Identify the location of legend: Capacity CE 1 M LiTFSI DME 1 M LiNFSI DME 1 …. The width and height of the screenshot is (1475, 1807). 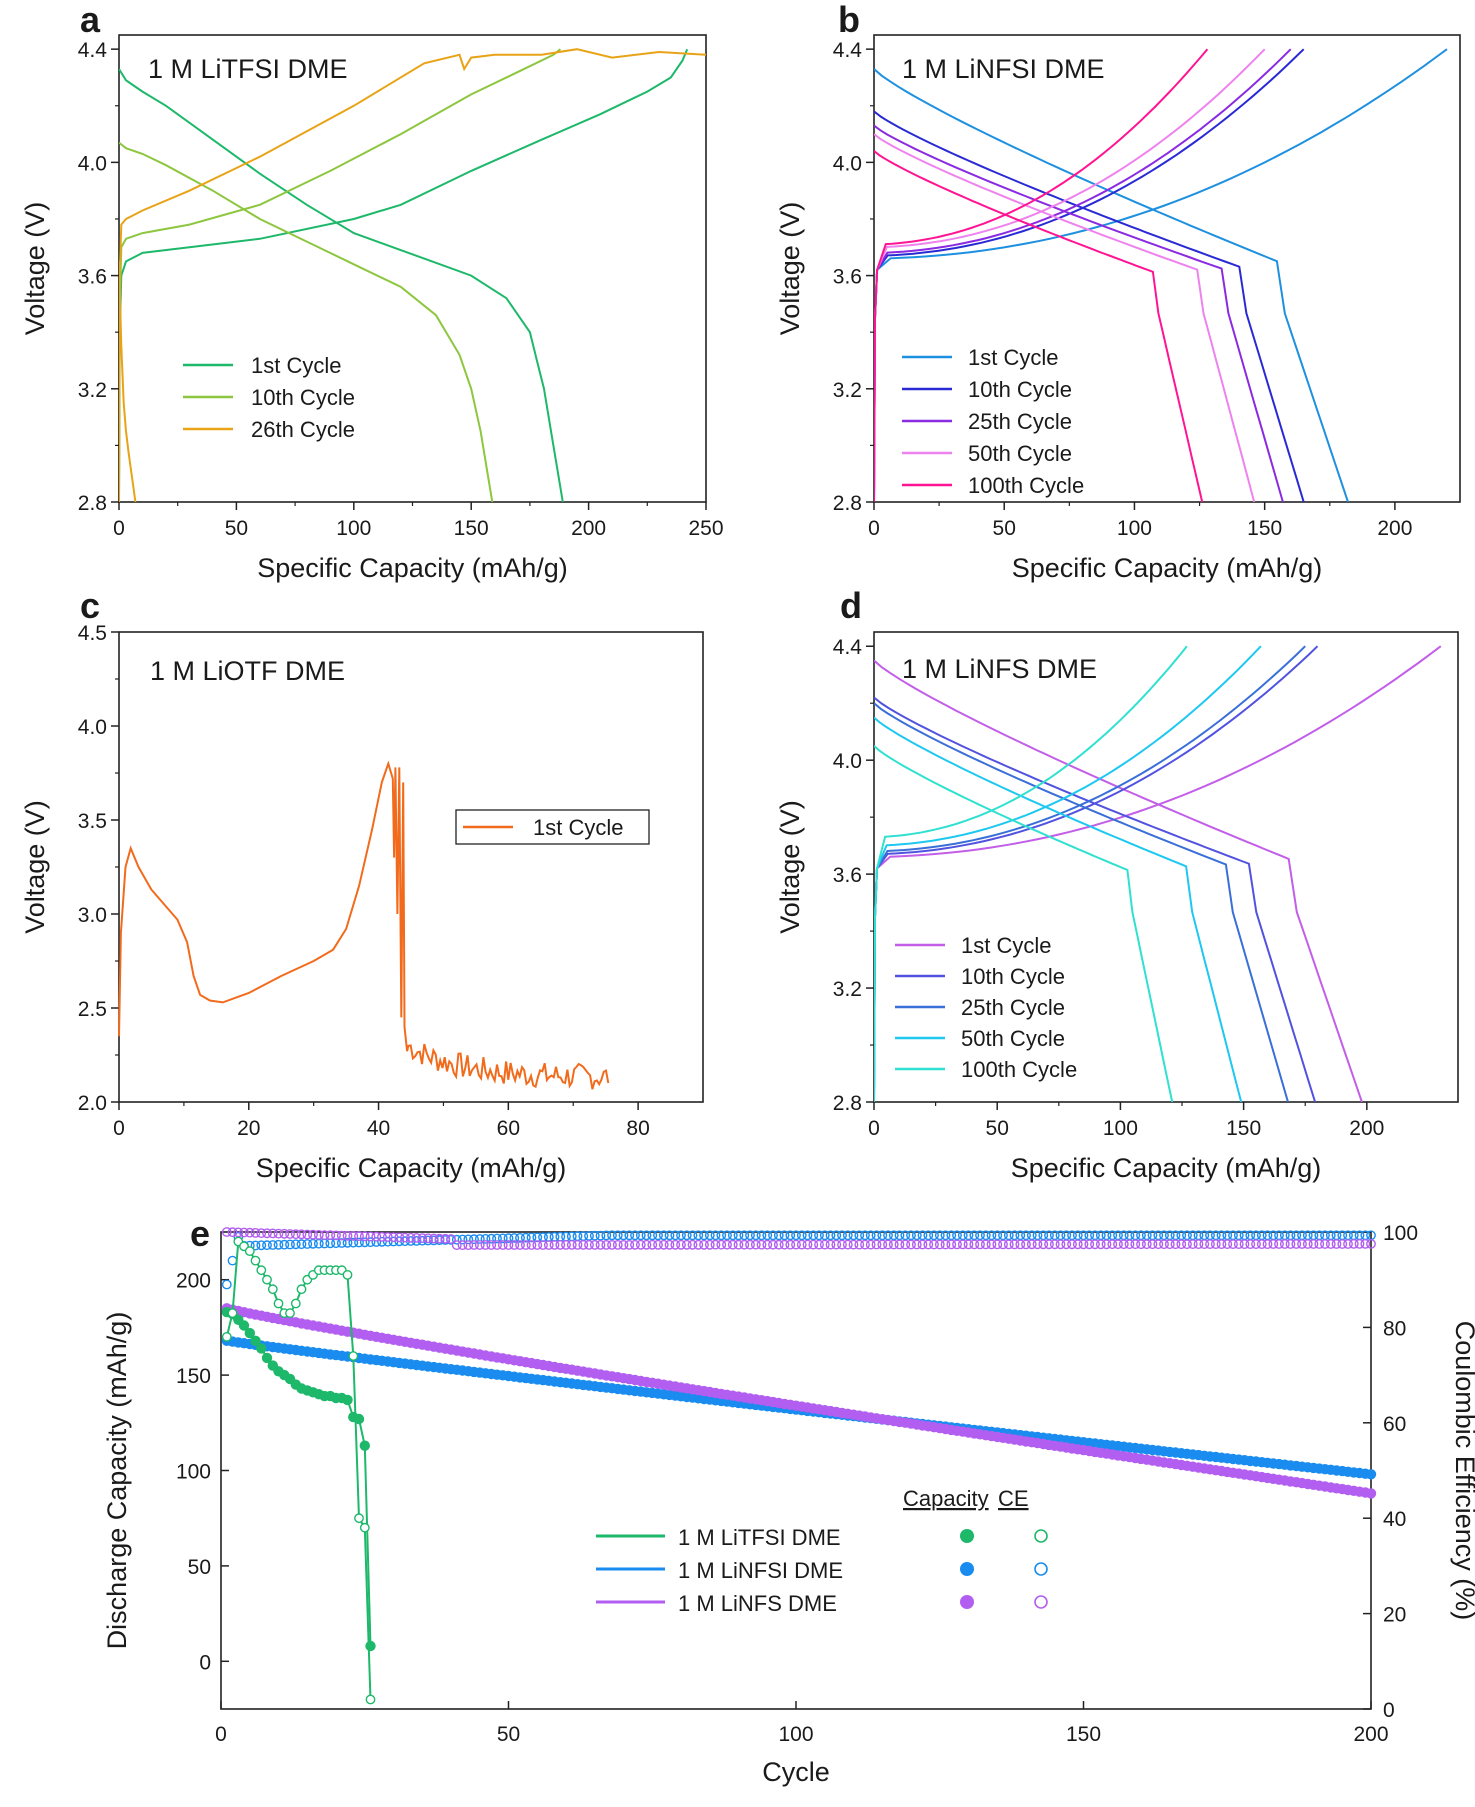
(822, 1551).